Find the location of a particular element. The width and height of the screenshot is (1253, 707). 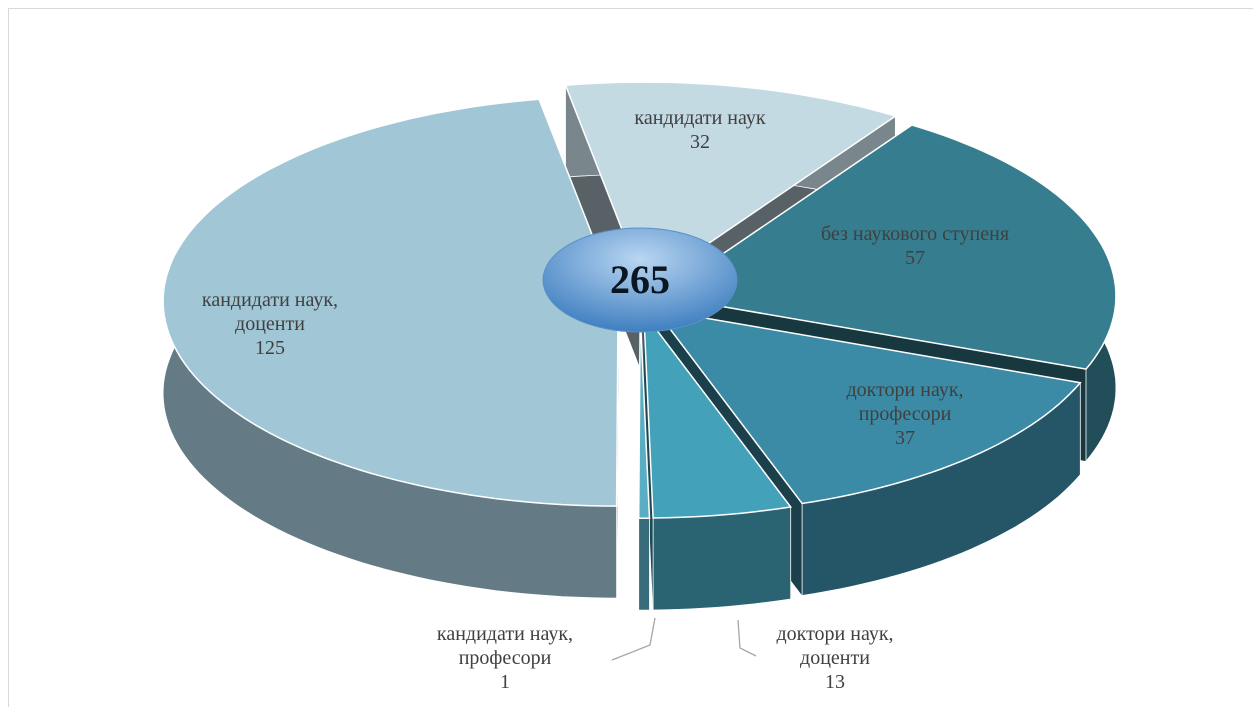

category-label: доктори наук, доценти is located at coordinates (835, 646).